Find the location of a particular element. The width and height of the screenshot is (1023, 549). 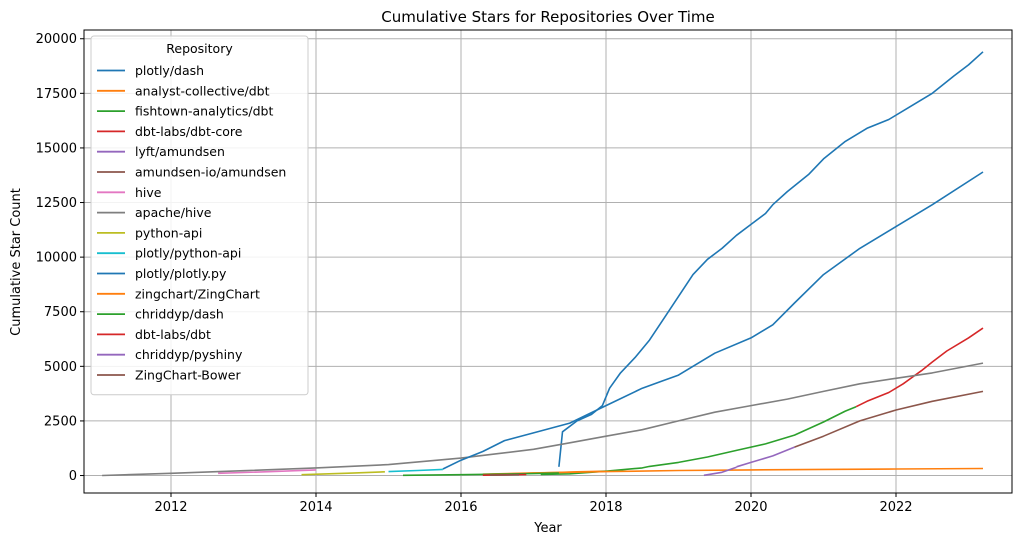

y-axis-title: Cumulative Star Count is located at coordinates (16, 262).